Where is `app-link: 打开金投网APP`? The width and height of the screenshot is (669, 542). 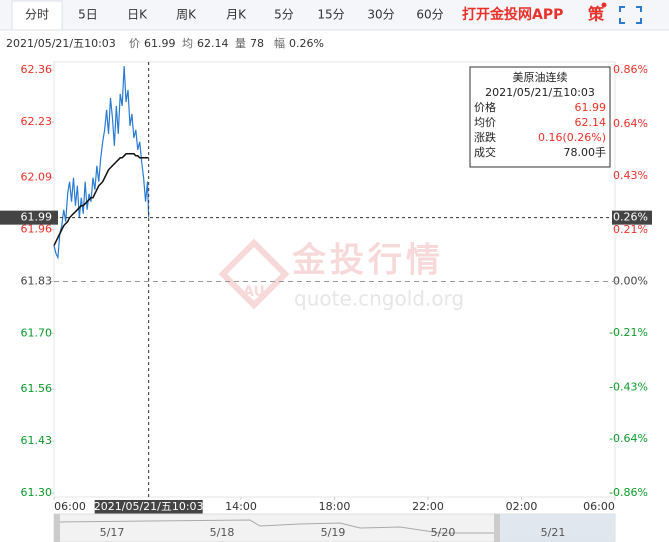 app-link: 打开金投网APP is located at coordinates (512, 14).